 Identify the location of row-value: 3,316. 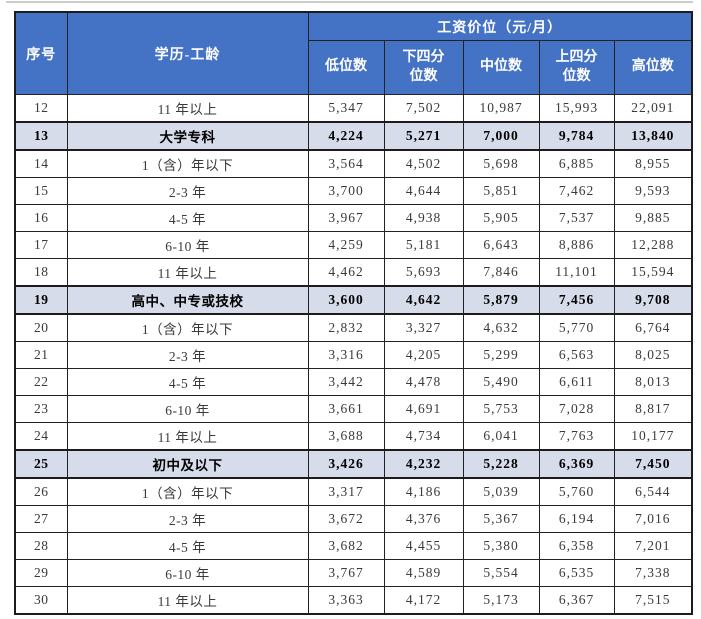
(346, 355).